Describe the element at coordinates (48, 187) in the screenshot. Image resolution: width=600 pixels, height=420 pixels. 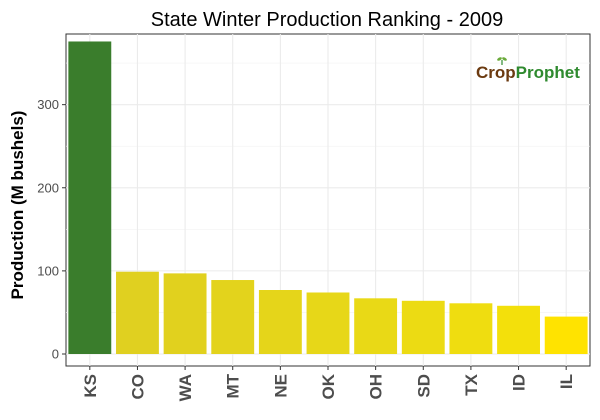
I see `y-tick-label: 200` at that location.